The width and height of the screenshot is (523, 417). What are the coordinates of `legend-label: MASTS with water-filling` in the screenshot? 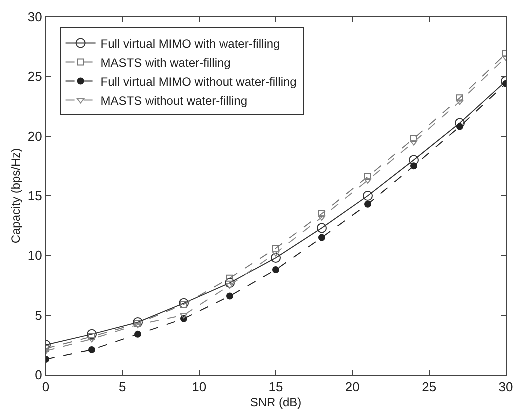 It's located at (165, 63).